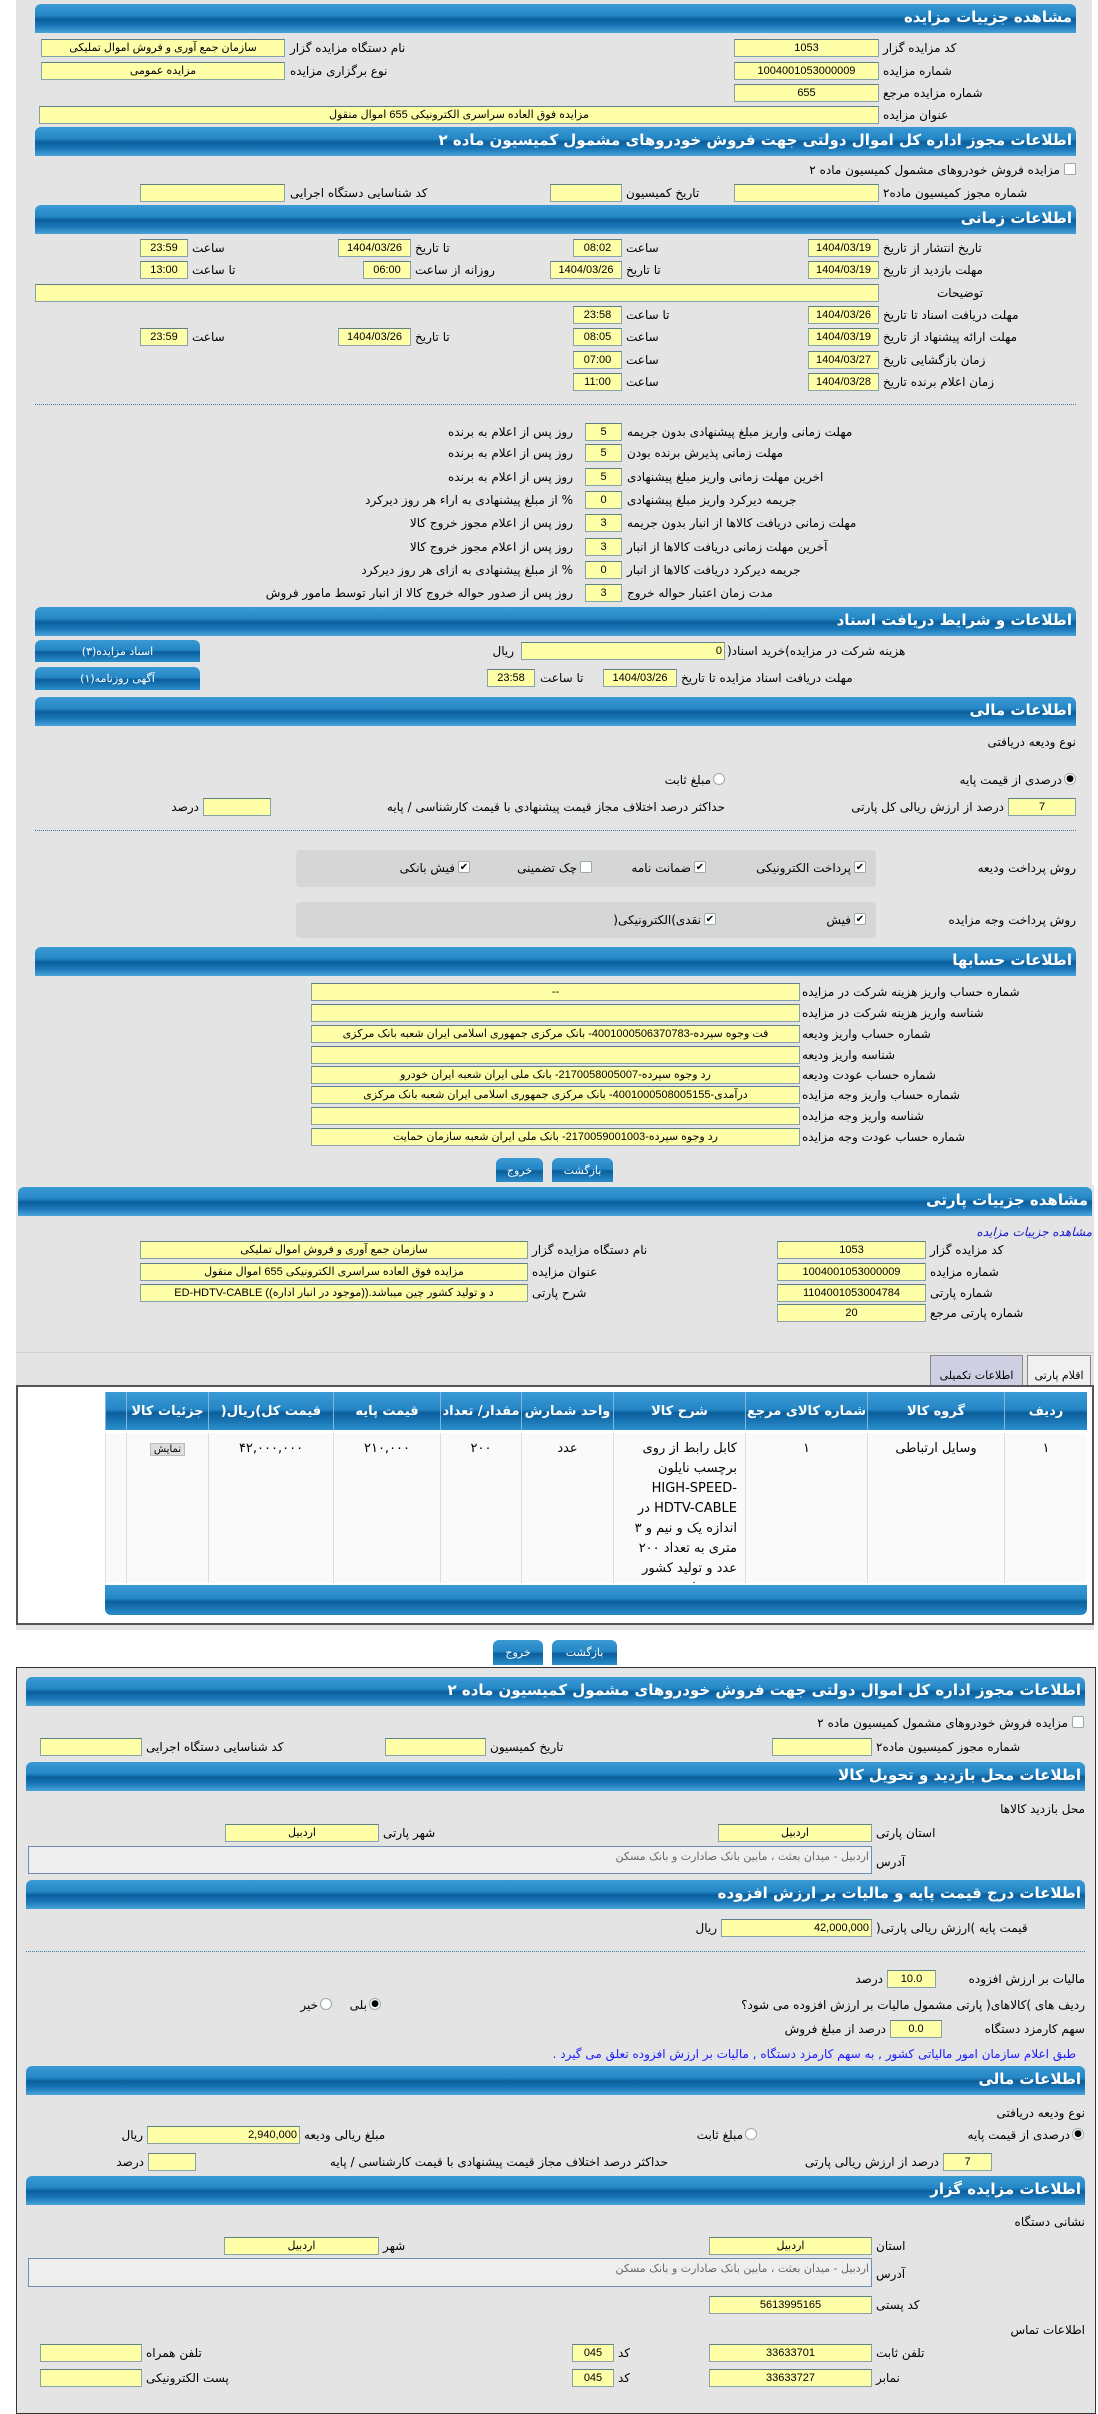  Describe the element at coordinates (586, 867) in the screenshot. I see `deposit-method-2-checkbox` at that location.